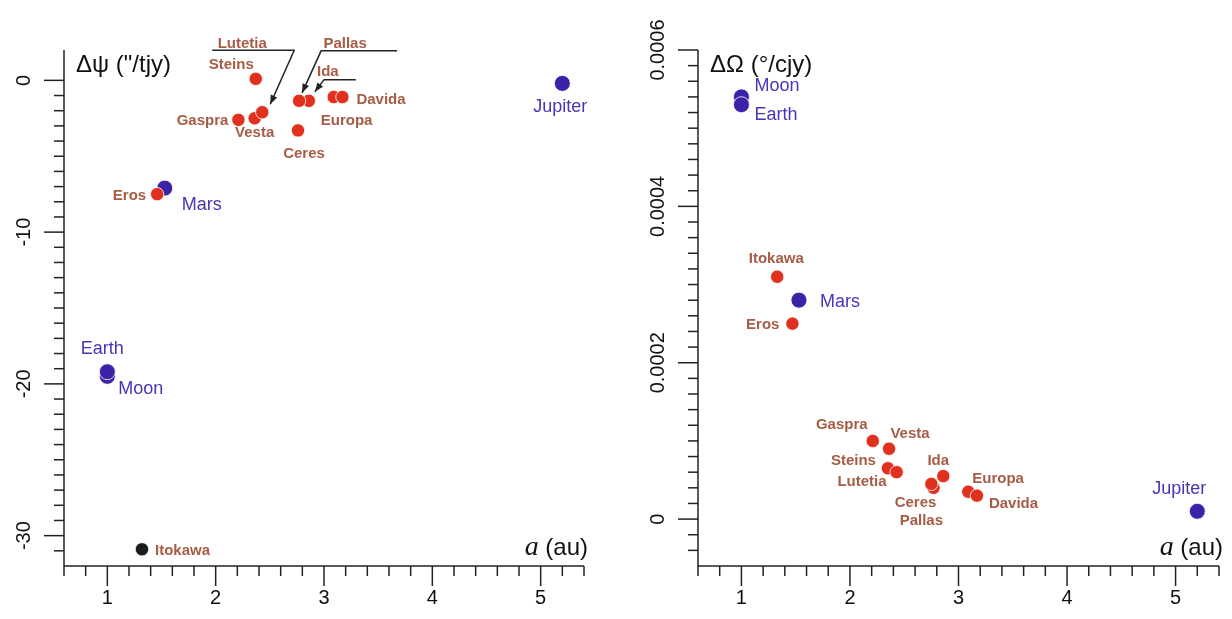 The height and width of the screenshot is (619, 1232). Describe the element at coordinates (345, 43) in the screenshot. I see `text: Pallas` at that location.